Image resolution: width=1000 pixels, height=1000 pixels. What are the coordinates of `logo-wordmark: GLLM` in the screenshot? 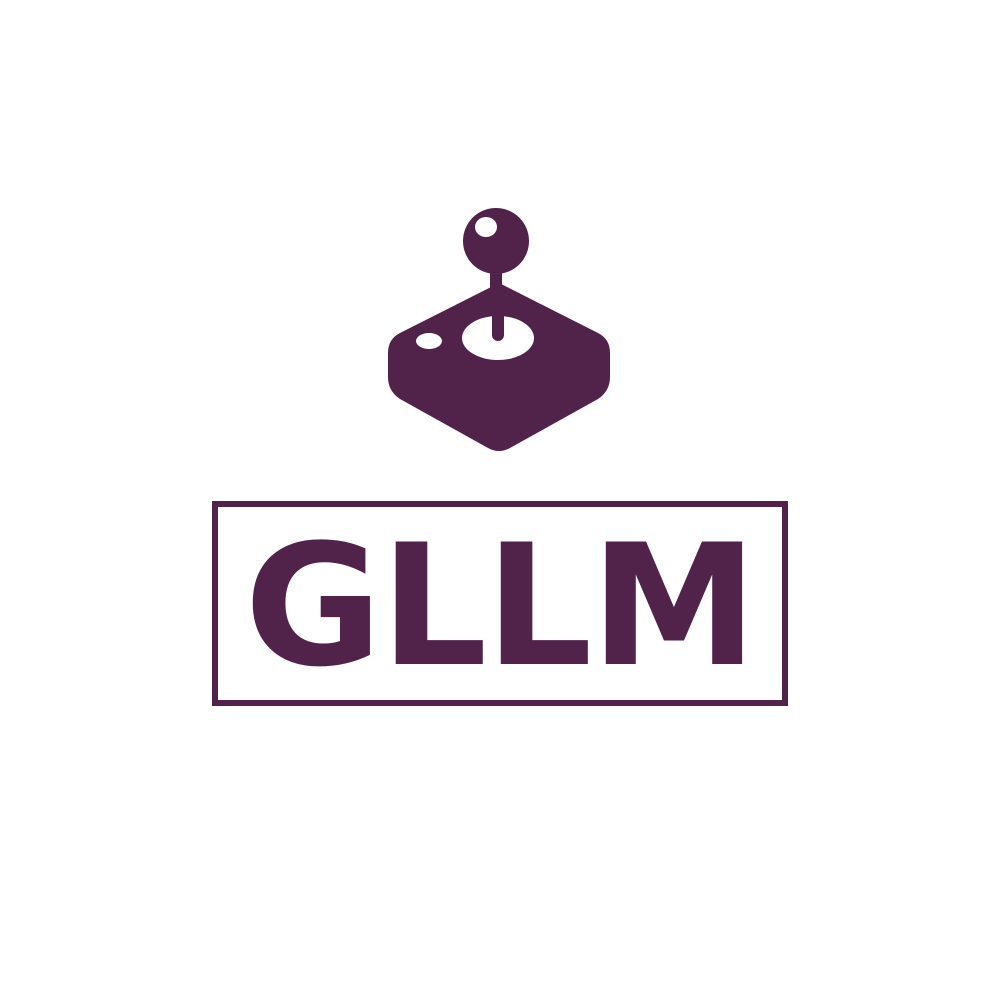 It's located at (500, 605).